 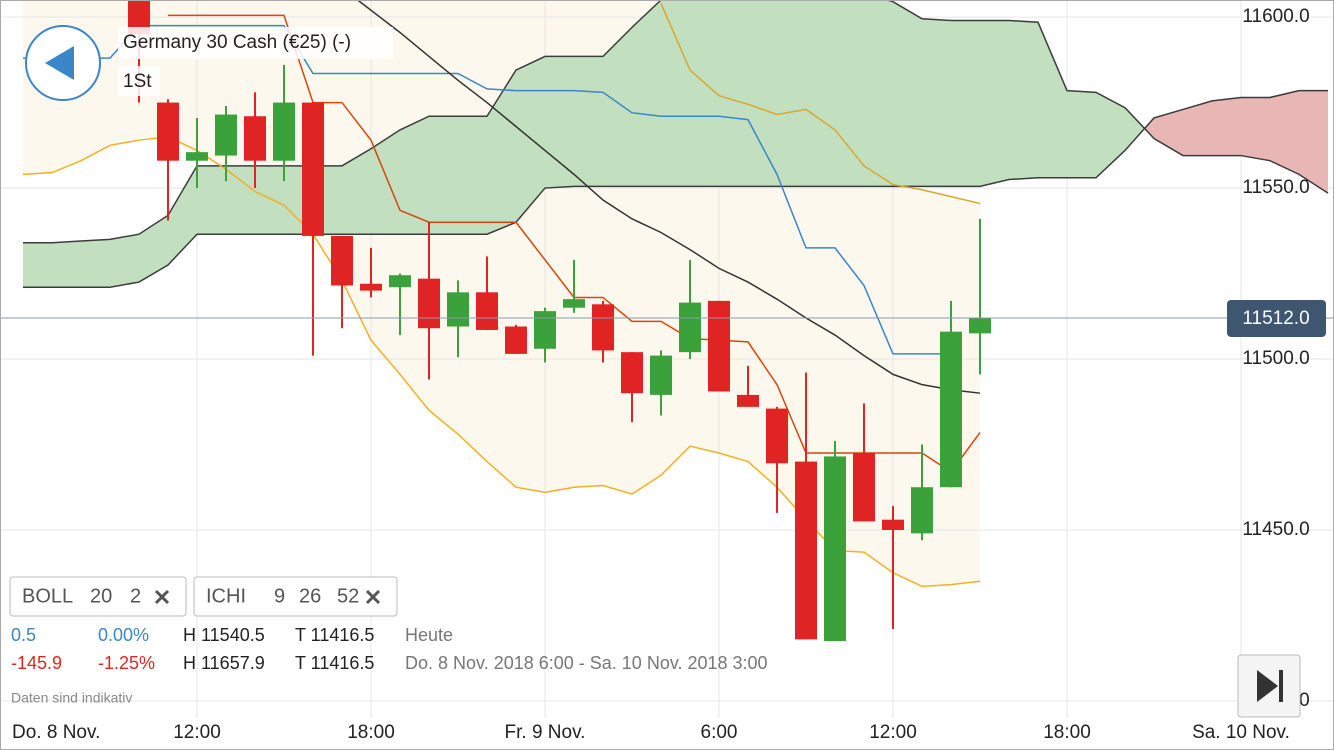 I want to click on indicator-chip: BOLL 20 2, so click(x=98, y=596).